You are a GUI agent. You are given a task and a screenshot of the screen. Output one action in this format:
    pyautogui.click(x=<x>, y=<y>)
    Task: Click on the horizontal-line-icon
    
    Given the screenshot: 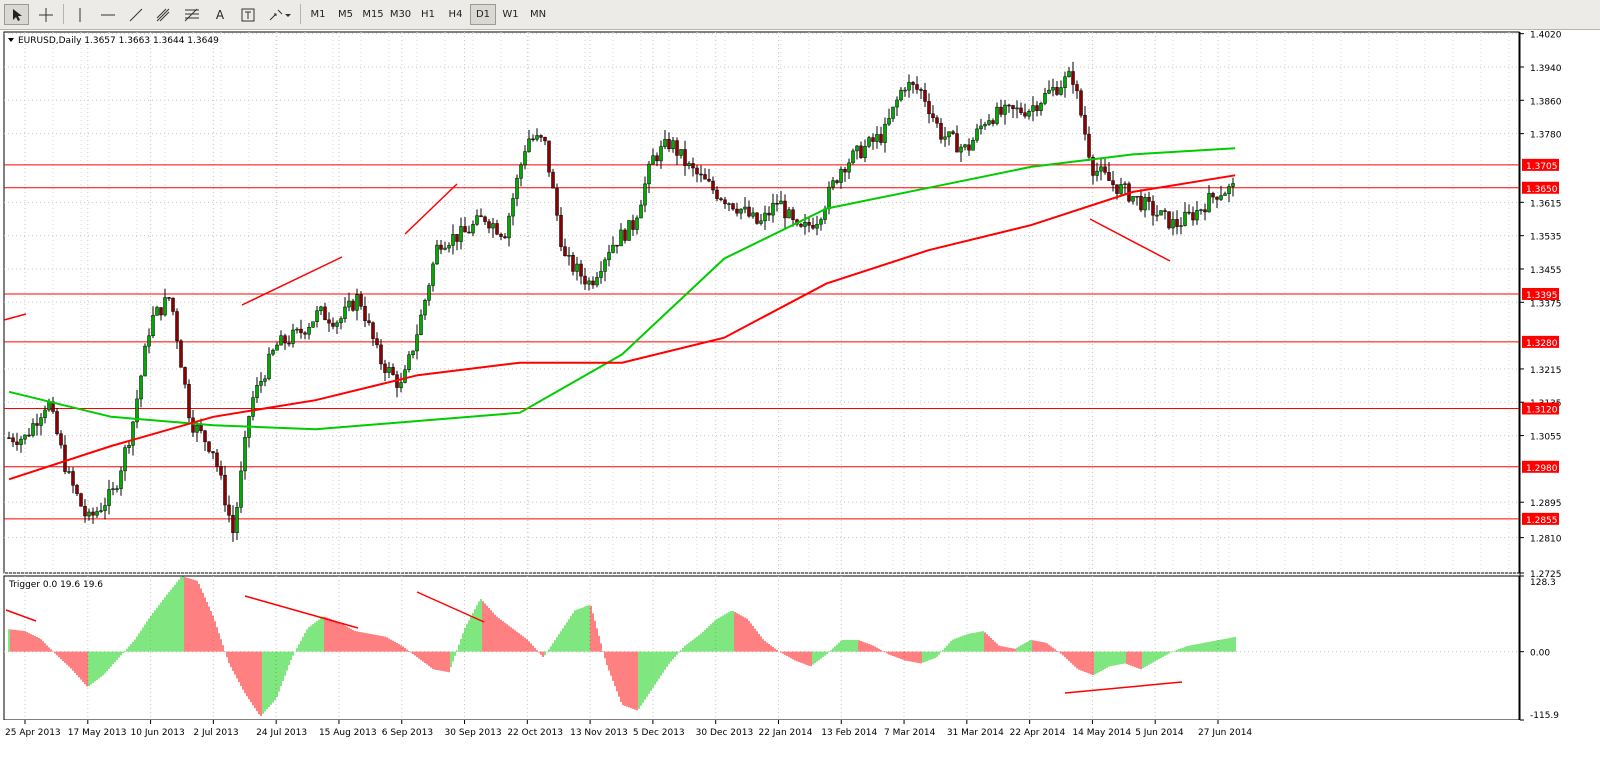 What is the action you would take?
    pyautogui.click(x=108, y=15)
    